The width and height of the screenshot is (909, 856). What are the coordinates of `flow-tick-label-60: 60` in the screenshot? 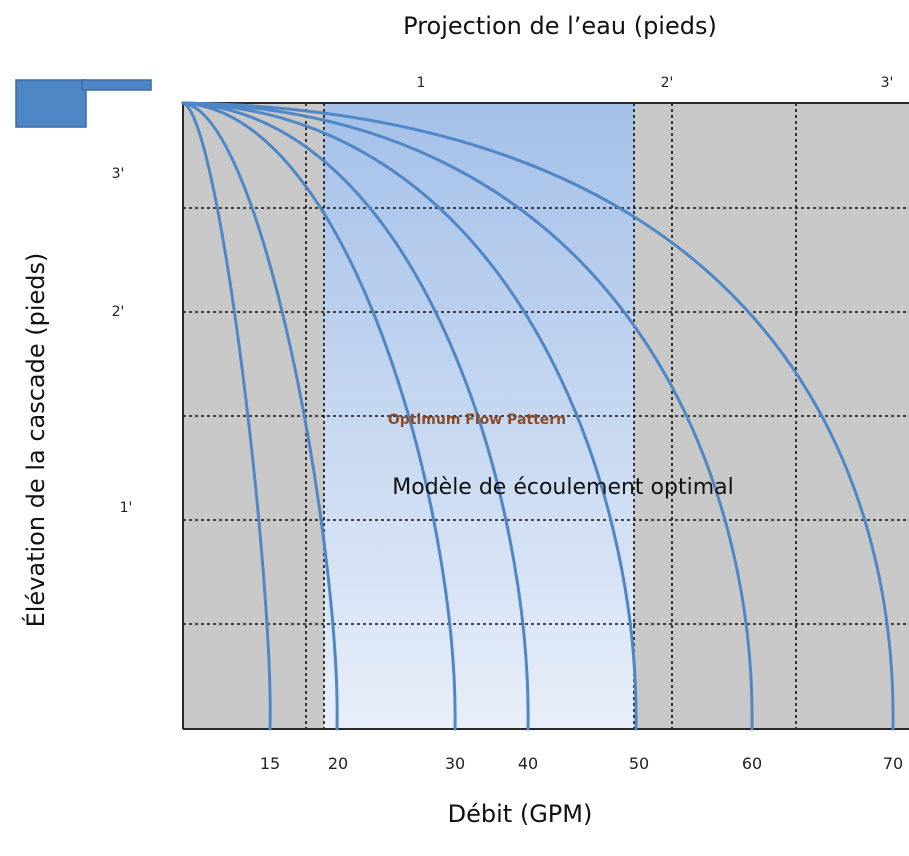 It's located at (752, 763).